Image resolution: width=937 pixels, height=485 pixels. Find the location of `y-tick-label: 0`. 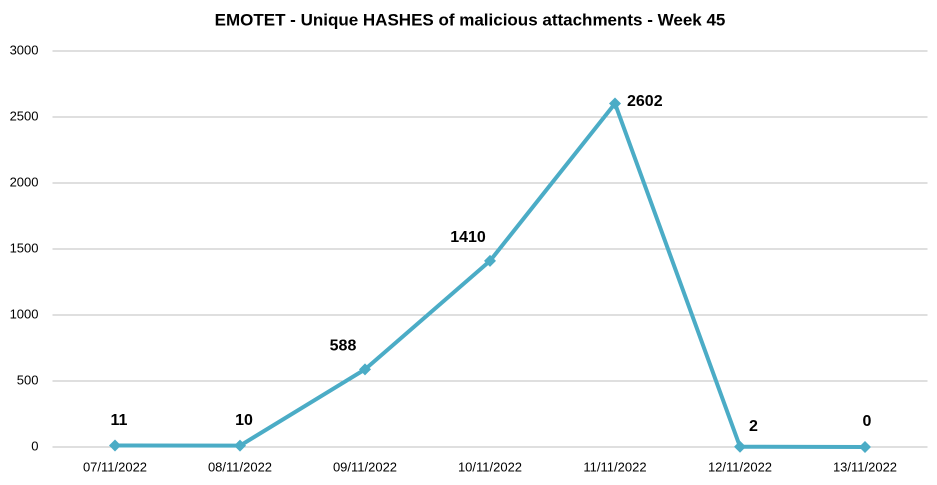

y-tick-label: 0 is located at coordinates (34, 445).